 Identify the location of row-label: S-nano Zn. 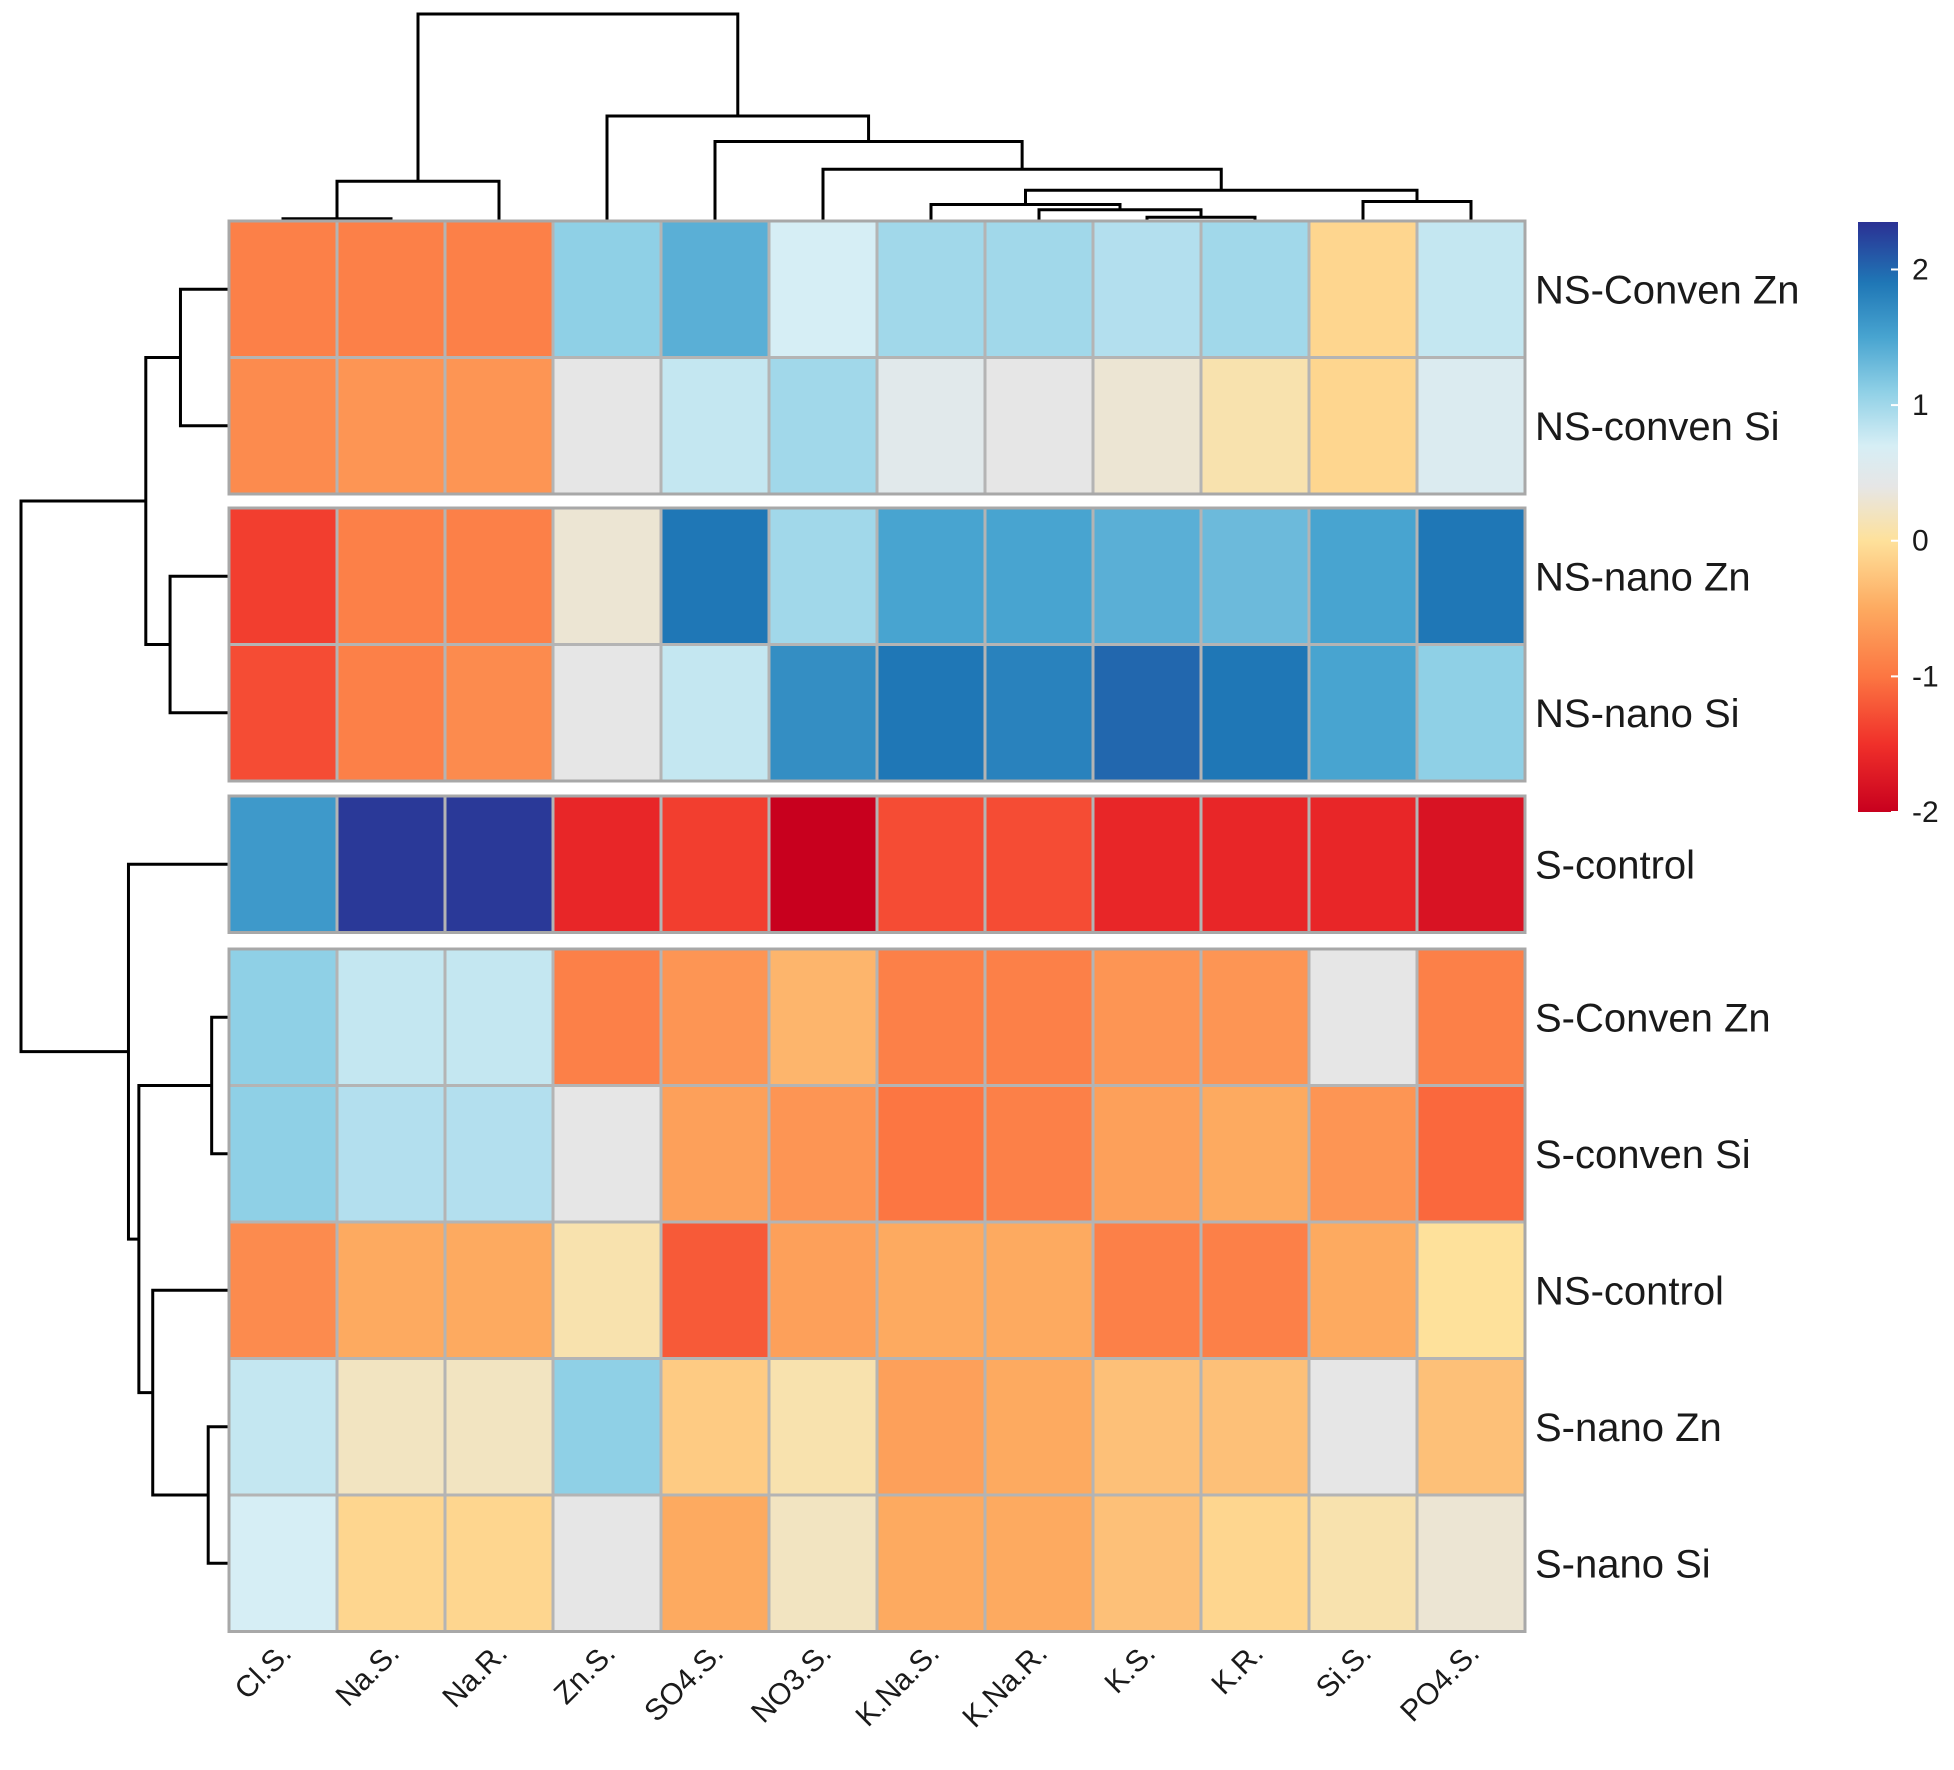
(1628, 1428).